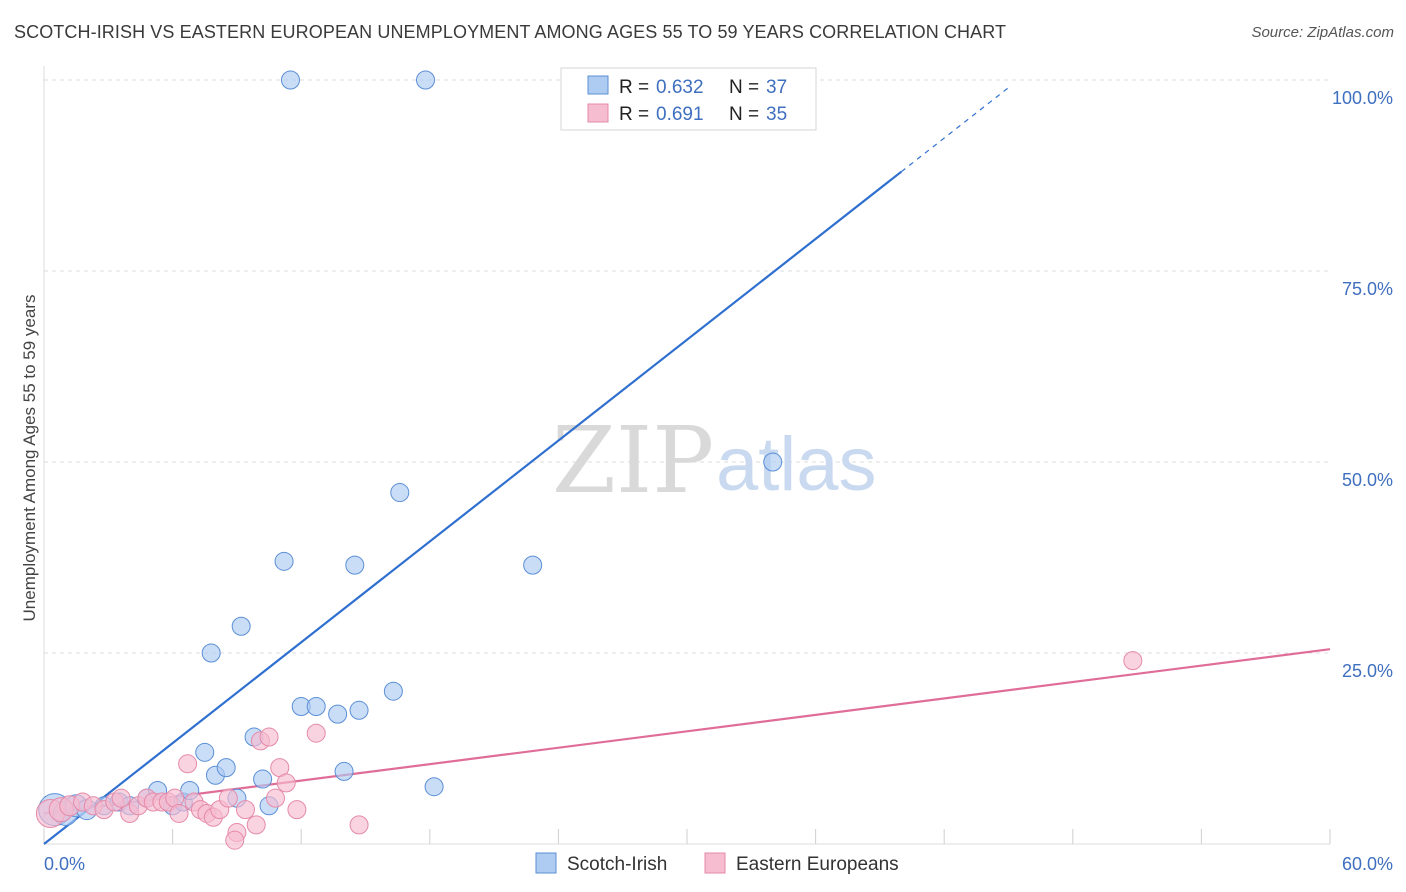 This screenshot has width=1406, height=892. What do you see at coordinates (598, 113) in the screenshot?
I see `legend-swatch-eastern-europeans` at bounding box center [598, 113].